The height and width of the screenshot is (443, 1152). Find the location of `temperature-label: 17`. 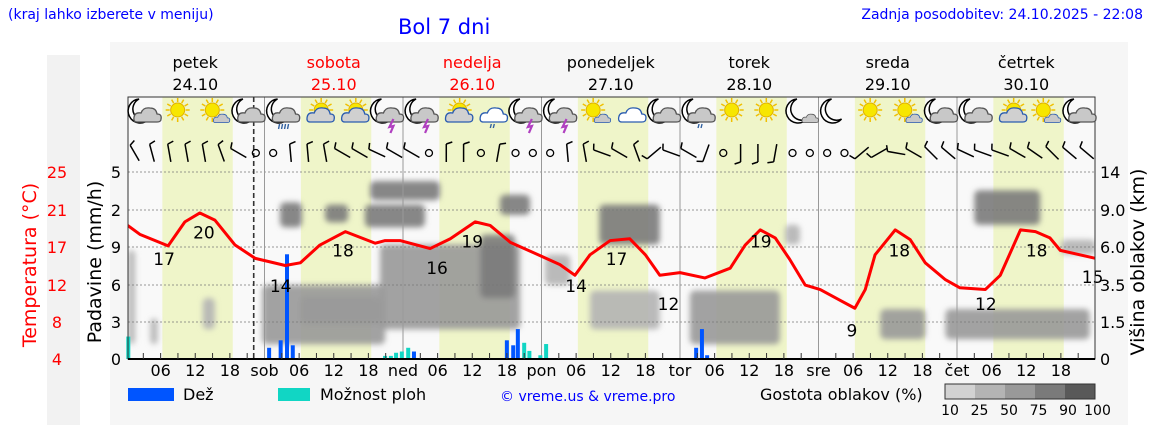

temperature-label: 17 is located at coordinates (164, 260).